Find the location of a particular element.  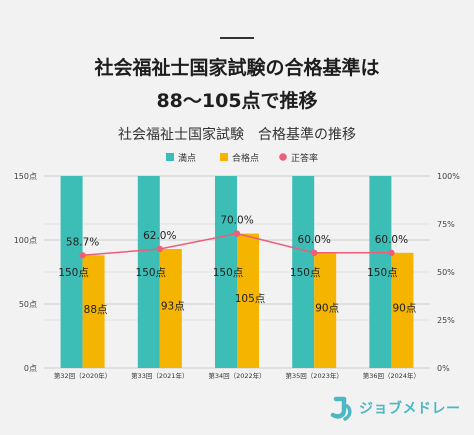

accuracy-rate-label: 62.0% is located at coordinates (159, 236).